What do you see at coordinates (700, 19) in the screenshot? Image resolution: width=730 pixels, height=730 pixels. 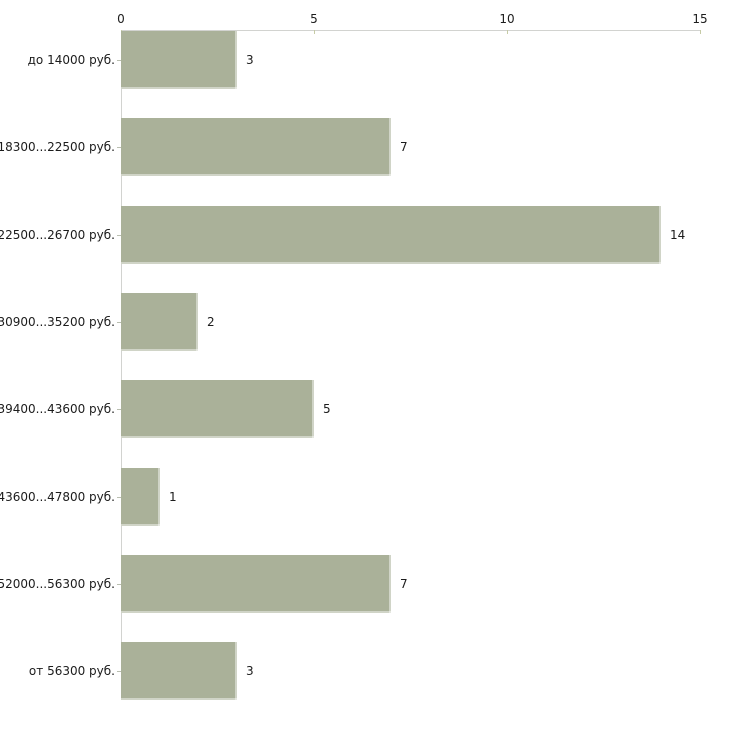 I see `x-tick-label: 15` at bounding box center [700, 19].